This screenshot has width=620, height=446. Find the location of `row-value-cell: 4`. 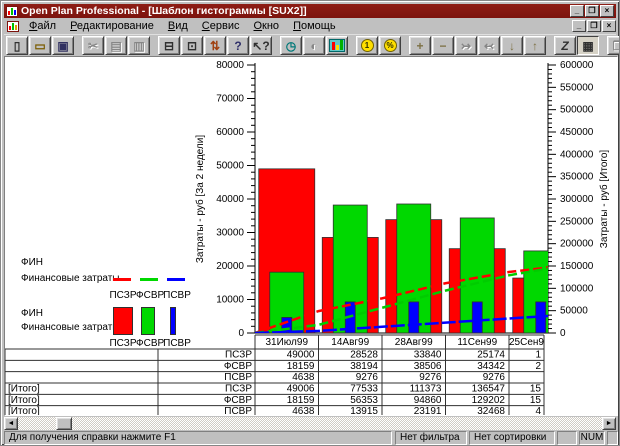

row-value-cell: 4 is located at coordinates (538, 411).